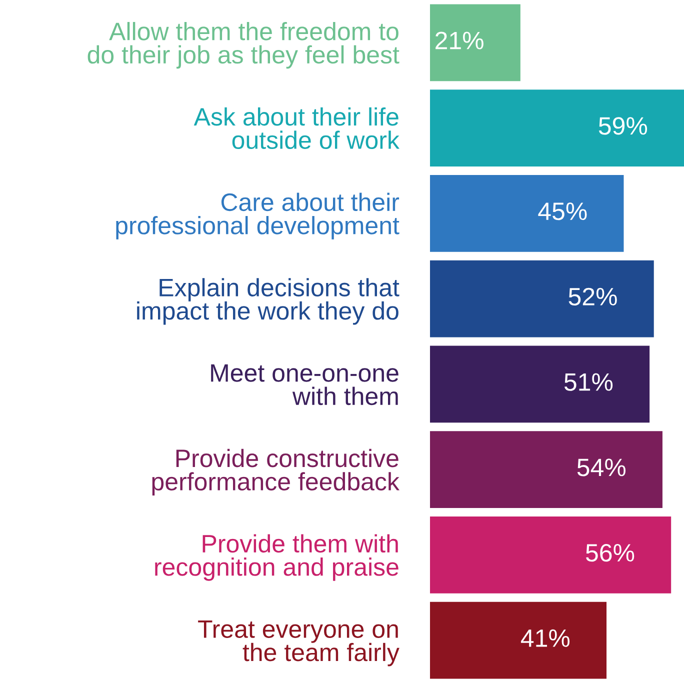  What do you see at coordinates (460, 41) in the screenshot?
I see `data-label: 21%` at bounding box center [460, 41].